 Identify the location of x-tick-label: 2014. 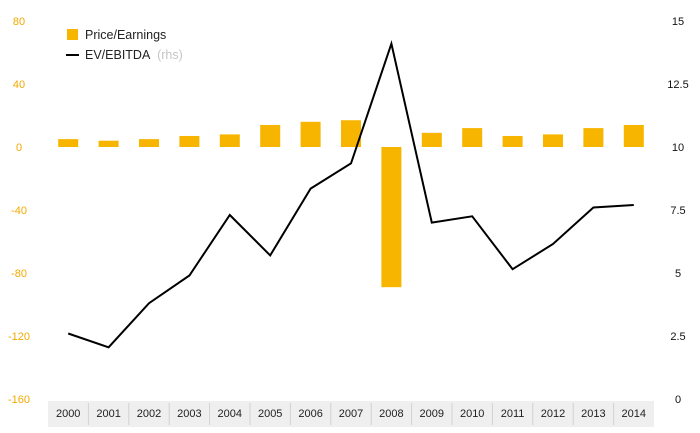
(634, 414).